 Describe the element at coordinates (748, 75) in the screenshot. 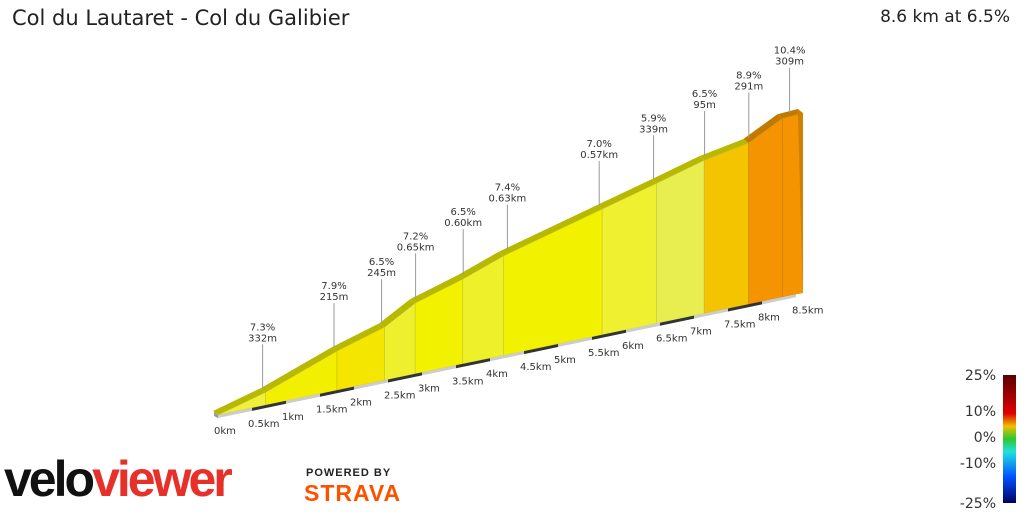

I see `annotation-grade: 8.9%` at that location.